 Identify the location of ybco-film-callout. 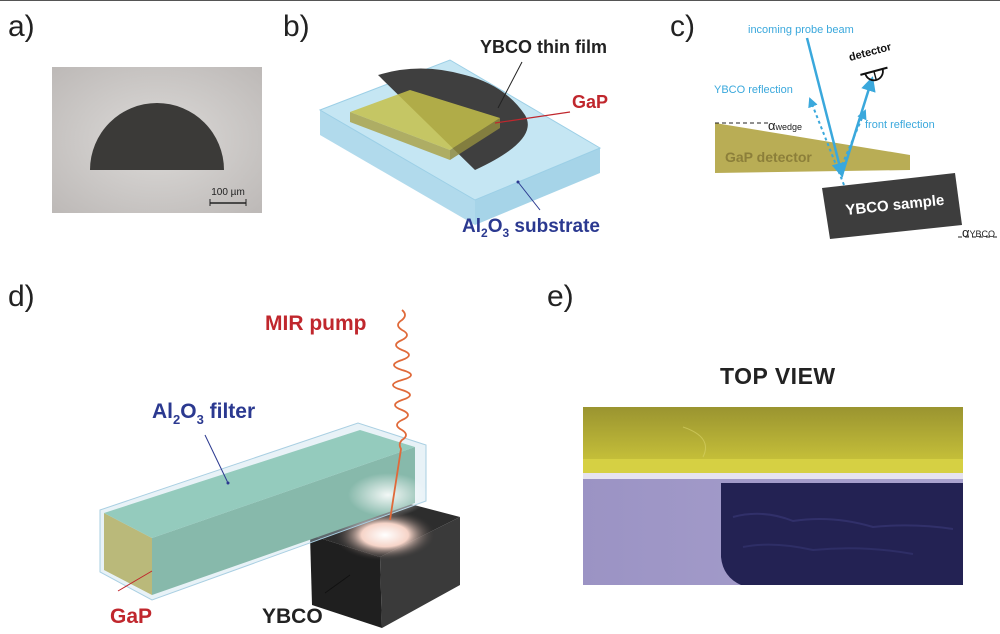
(510, 85).